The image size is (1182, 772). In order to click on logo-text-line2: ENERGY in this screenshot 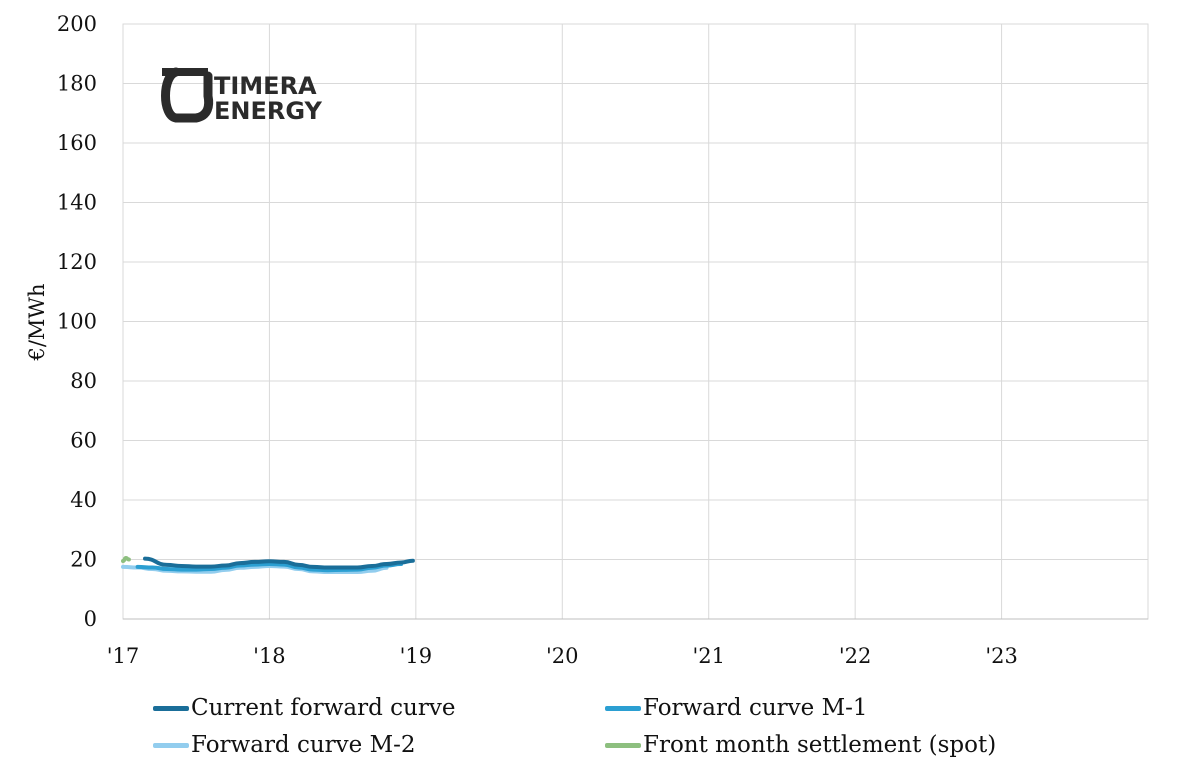, I will do `click(268, 111)`.